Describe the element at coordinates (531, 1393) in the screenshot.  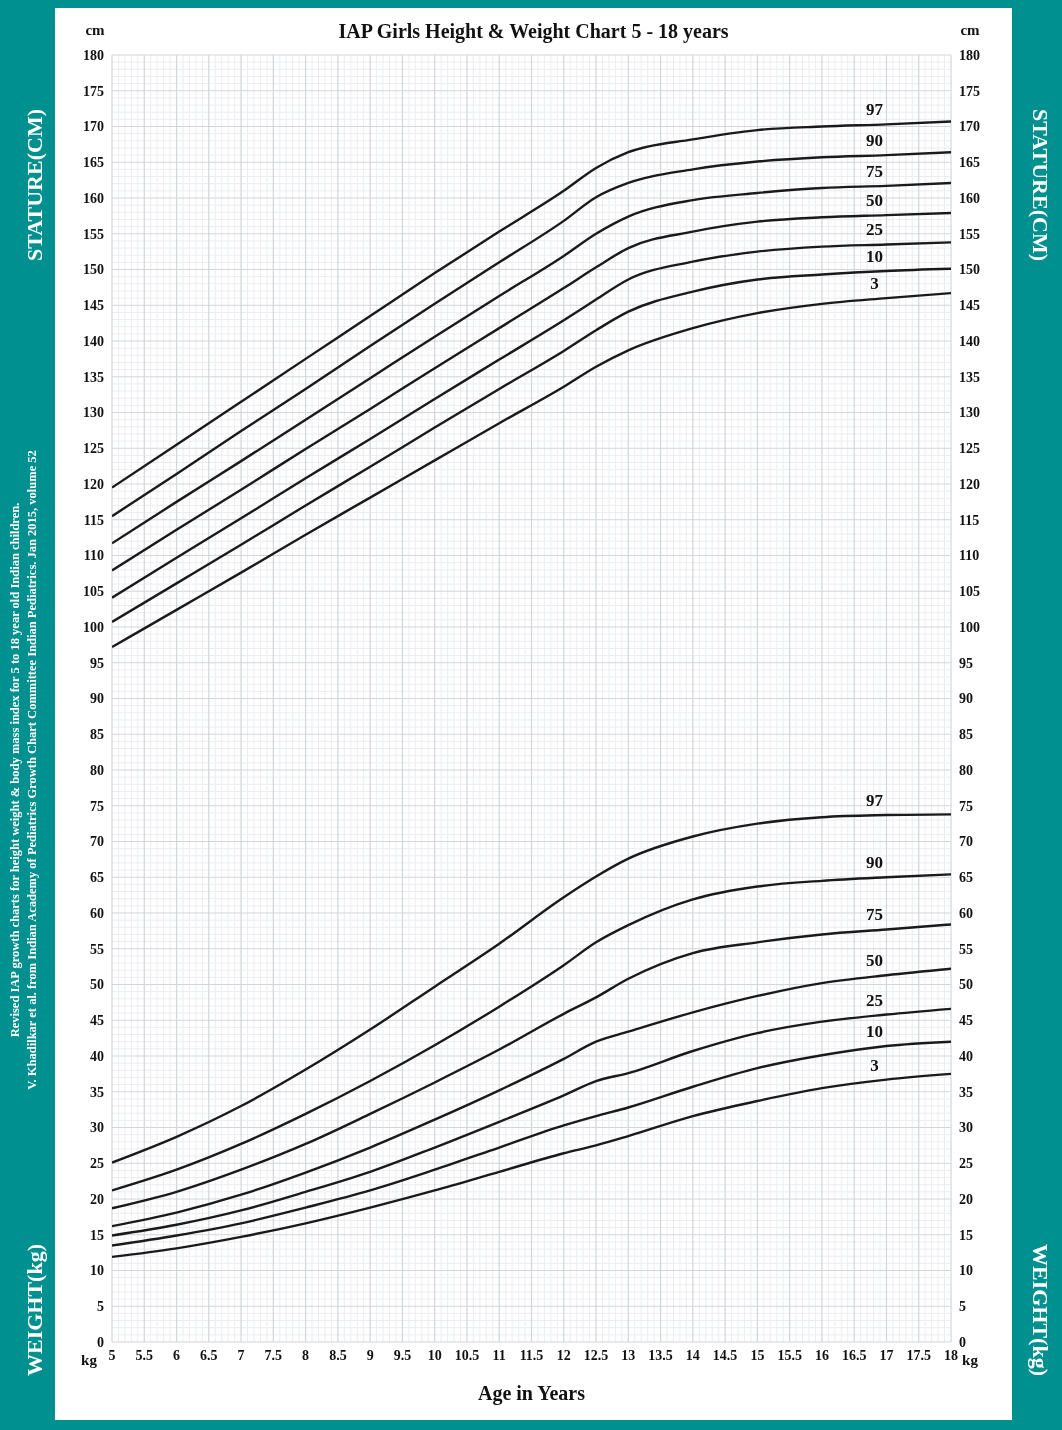
I see `x-axis-title: Age in Years` at that location.